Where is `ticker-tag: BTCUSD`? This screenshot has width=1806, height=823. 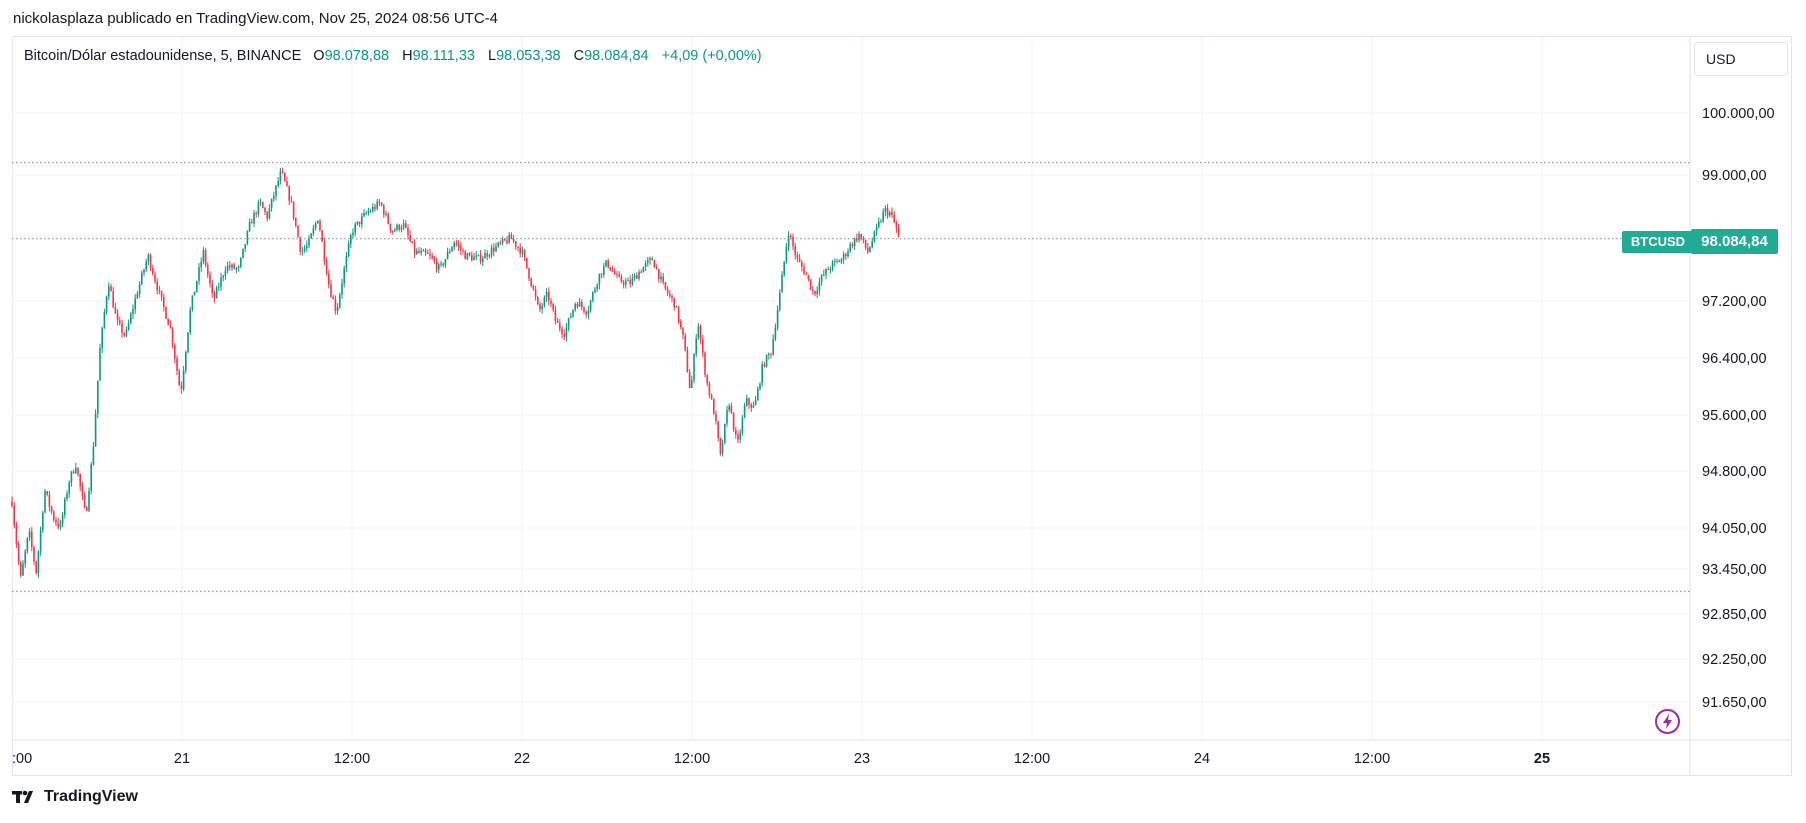 ticker-tag: BTCUSD is located at coordinates (1658, 242).